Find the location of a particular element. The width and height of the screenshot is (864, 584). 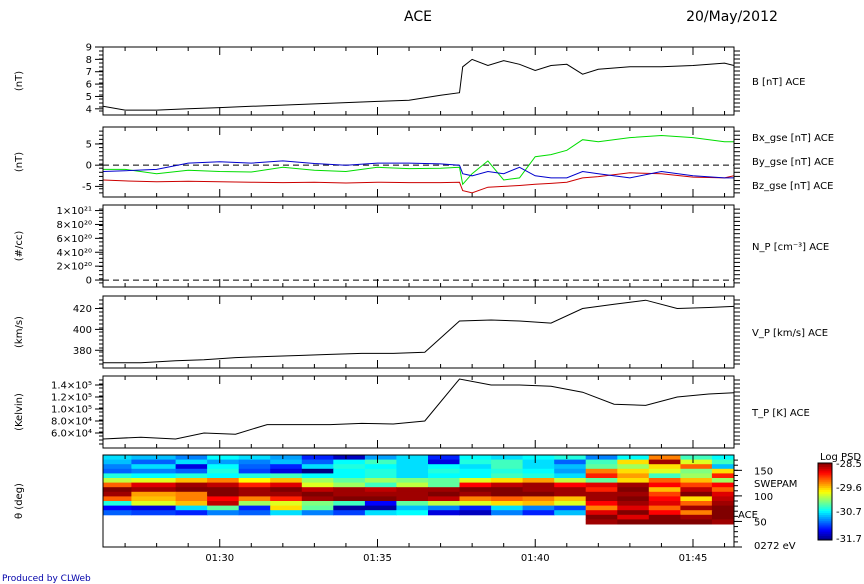

panel-ylabel: (#/cc) is located at coordinates (19, 246).